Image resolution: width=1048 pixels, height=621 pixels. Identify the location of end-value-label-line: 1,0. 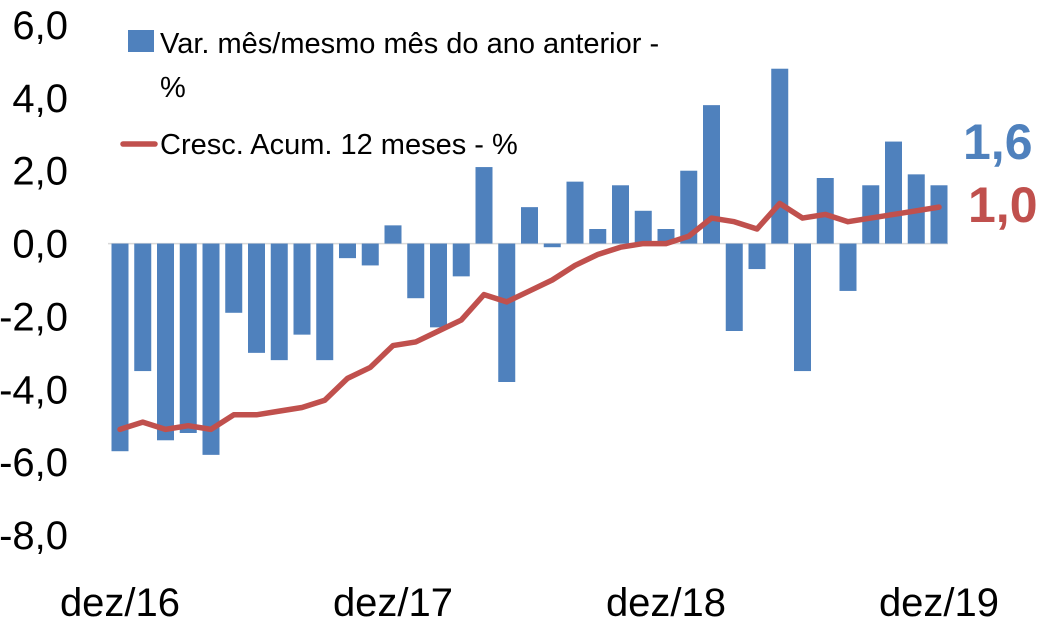
(1003, 205).